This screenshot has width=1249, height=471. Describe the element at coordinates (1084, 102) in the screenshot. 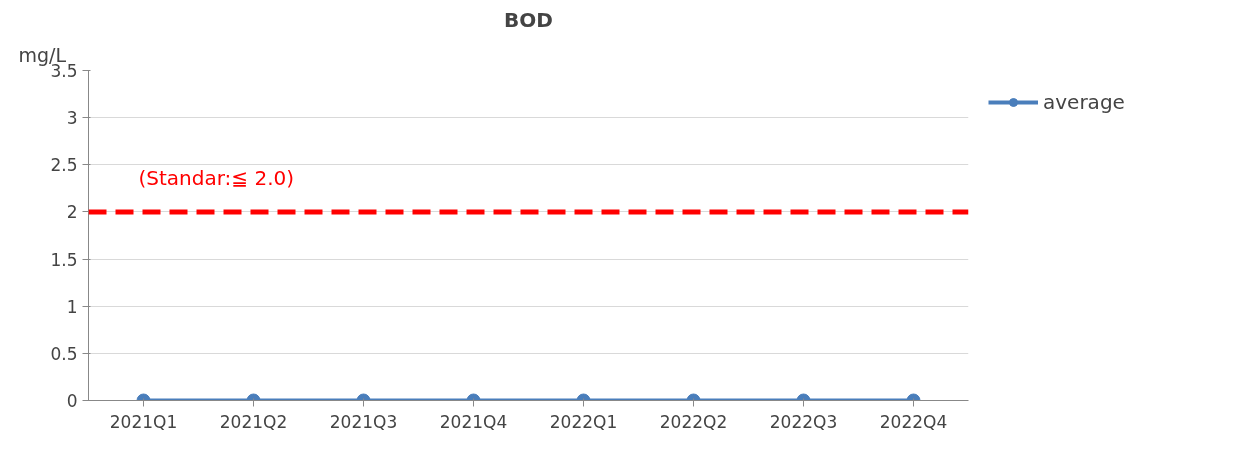

I see `legend-label: average` at that location.